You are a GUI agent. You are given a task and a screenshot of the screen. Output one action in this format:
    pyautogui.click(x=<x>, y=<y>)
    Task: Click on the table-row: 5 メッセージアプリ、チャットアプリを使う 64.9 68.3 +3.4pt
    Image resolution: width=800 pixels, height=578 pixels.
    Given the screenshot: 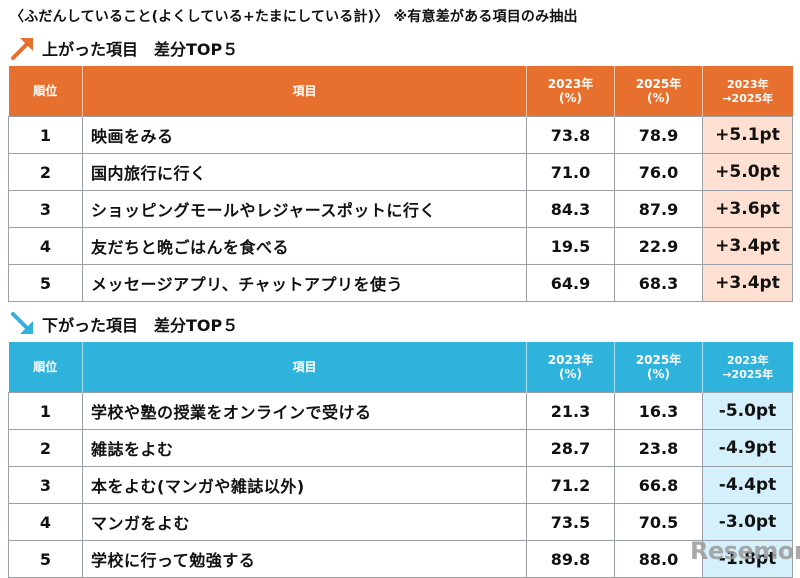 What is the action you would take?
    pyautogui.click(x=400, y=283)
    